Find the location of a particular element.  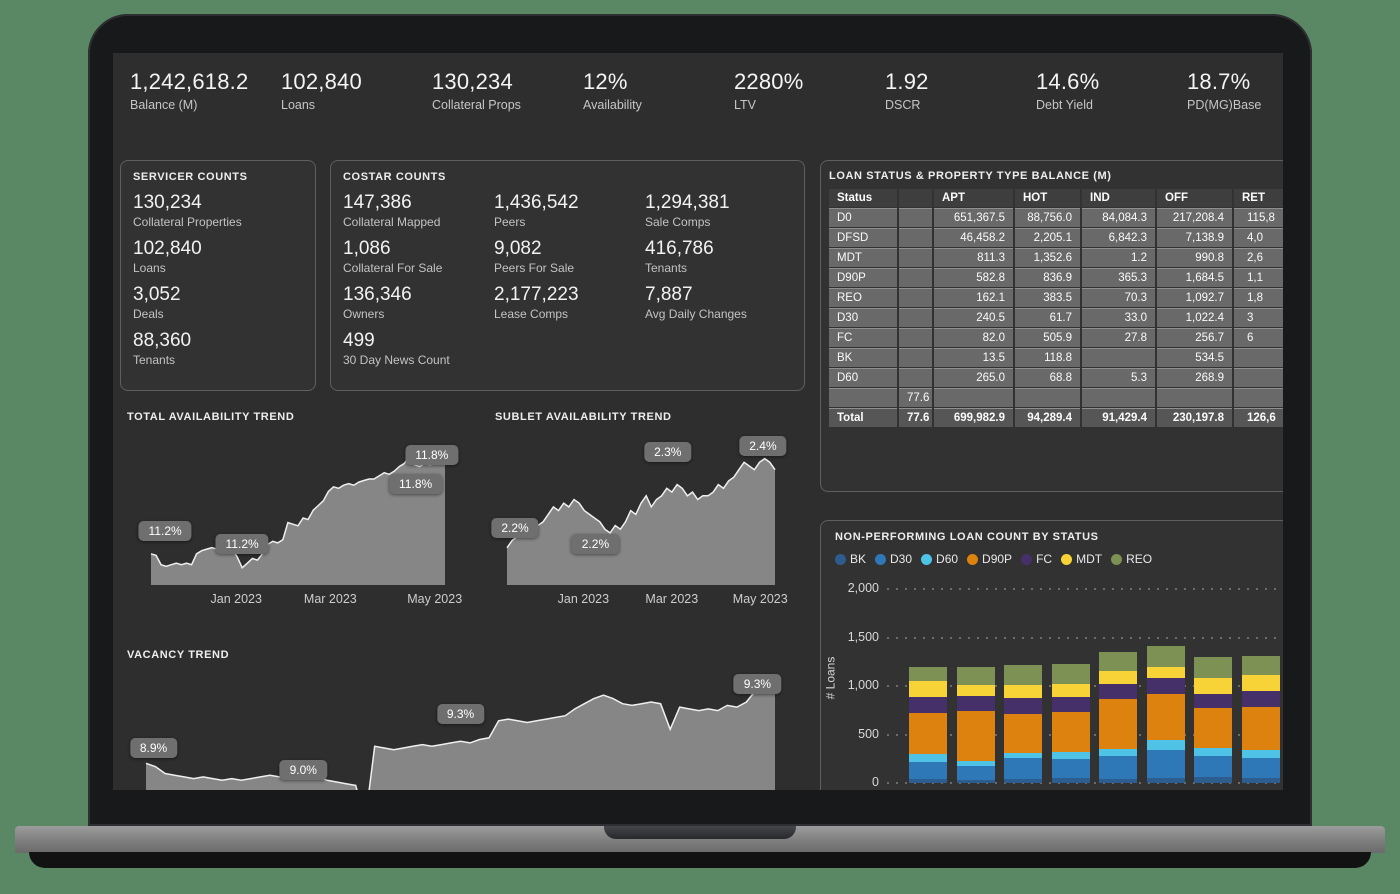

legend-item-d90p: D90P is located at coordinates (989, 559).